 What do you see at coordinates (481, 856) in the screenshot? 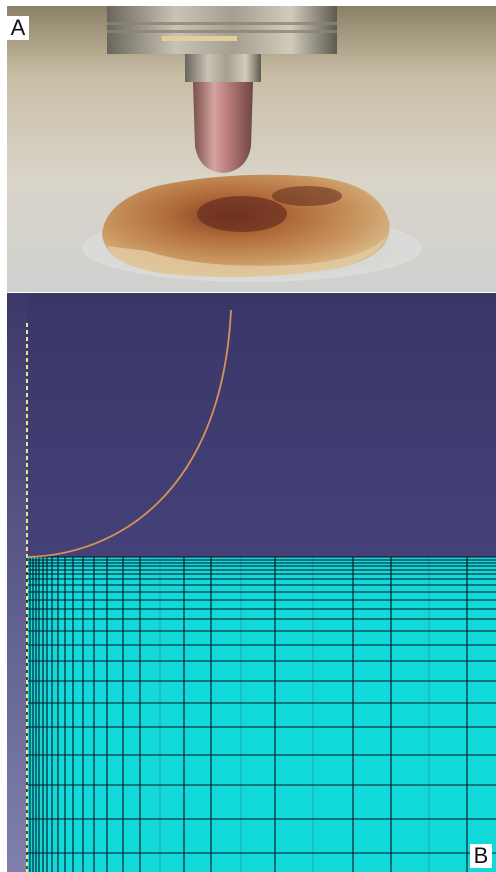
I see `panel-label-b: B` at bounding box center [481, 856].